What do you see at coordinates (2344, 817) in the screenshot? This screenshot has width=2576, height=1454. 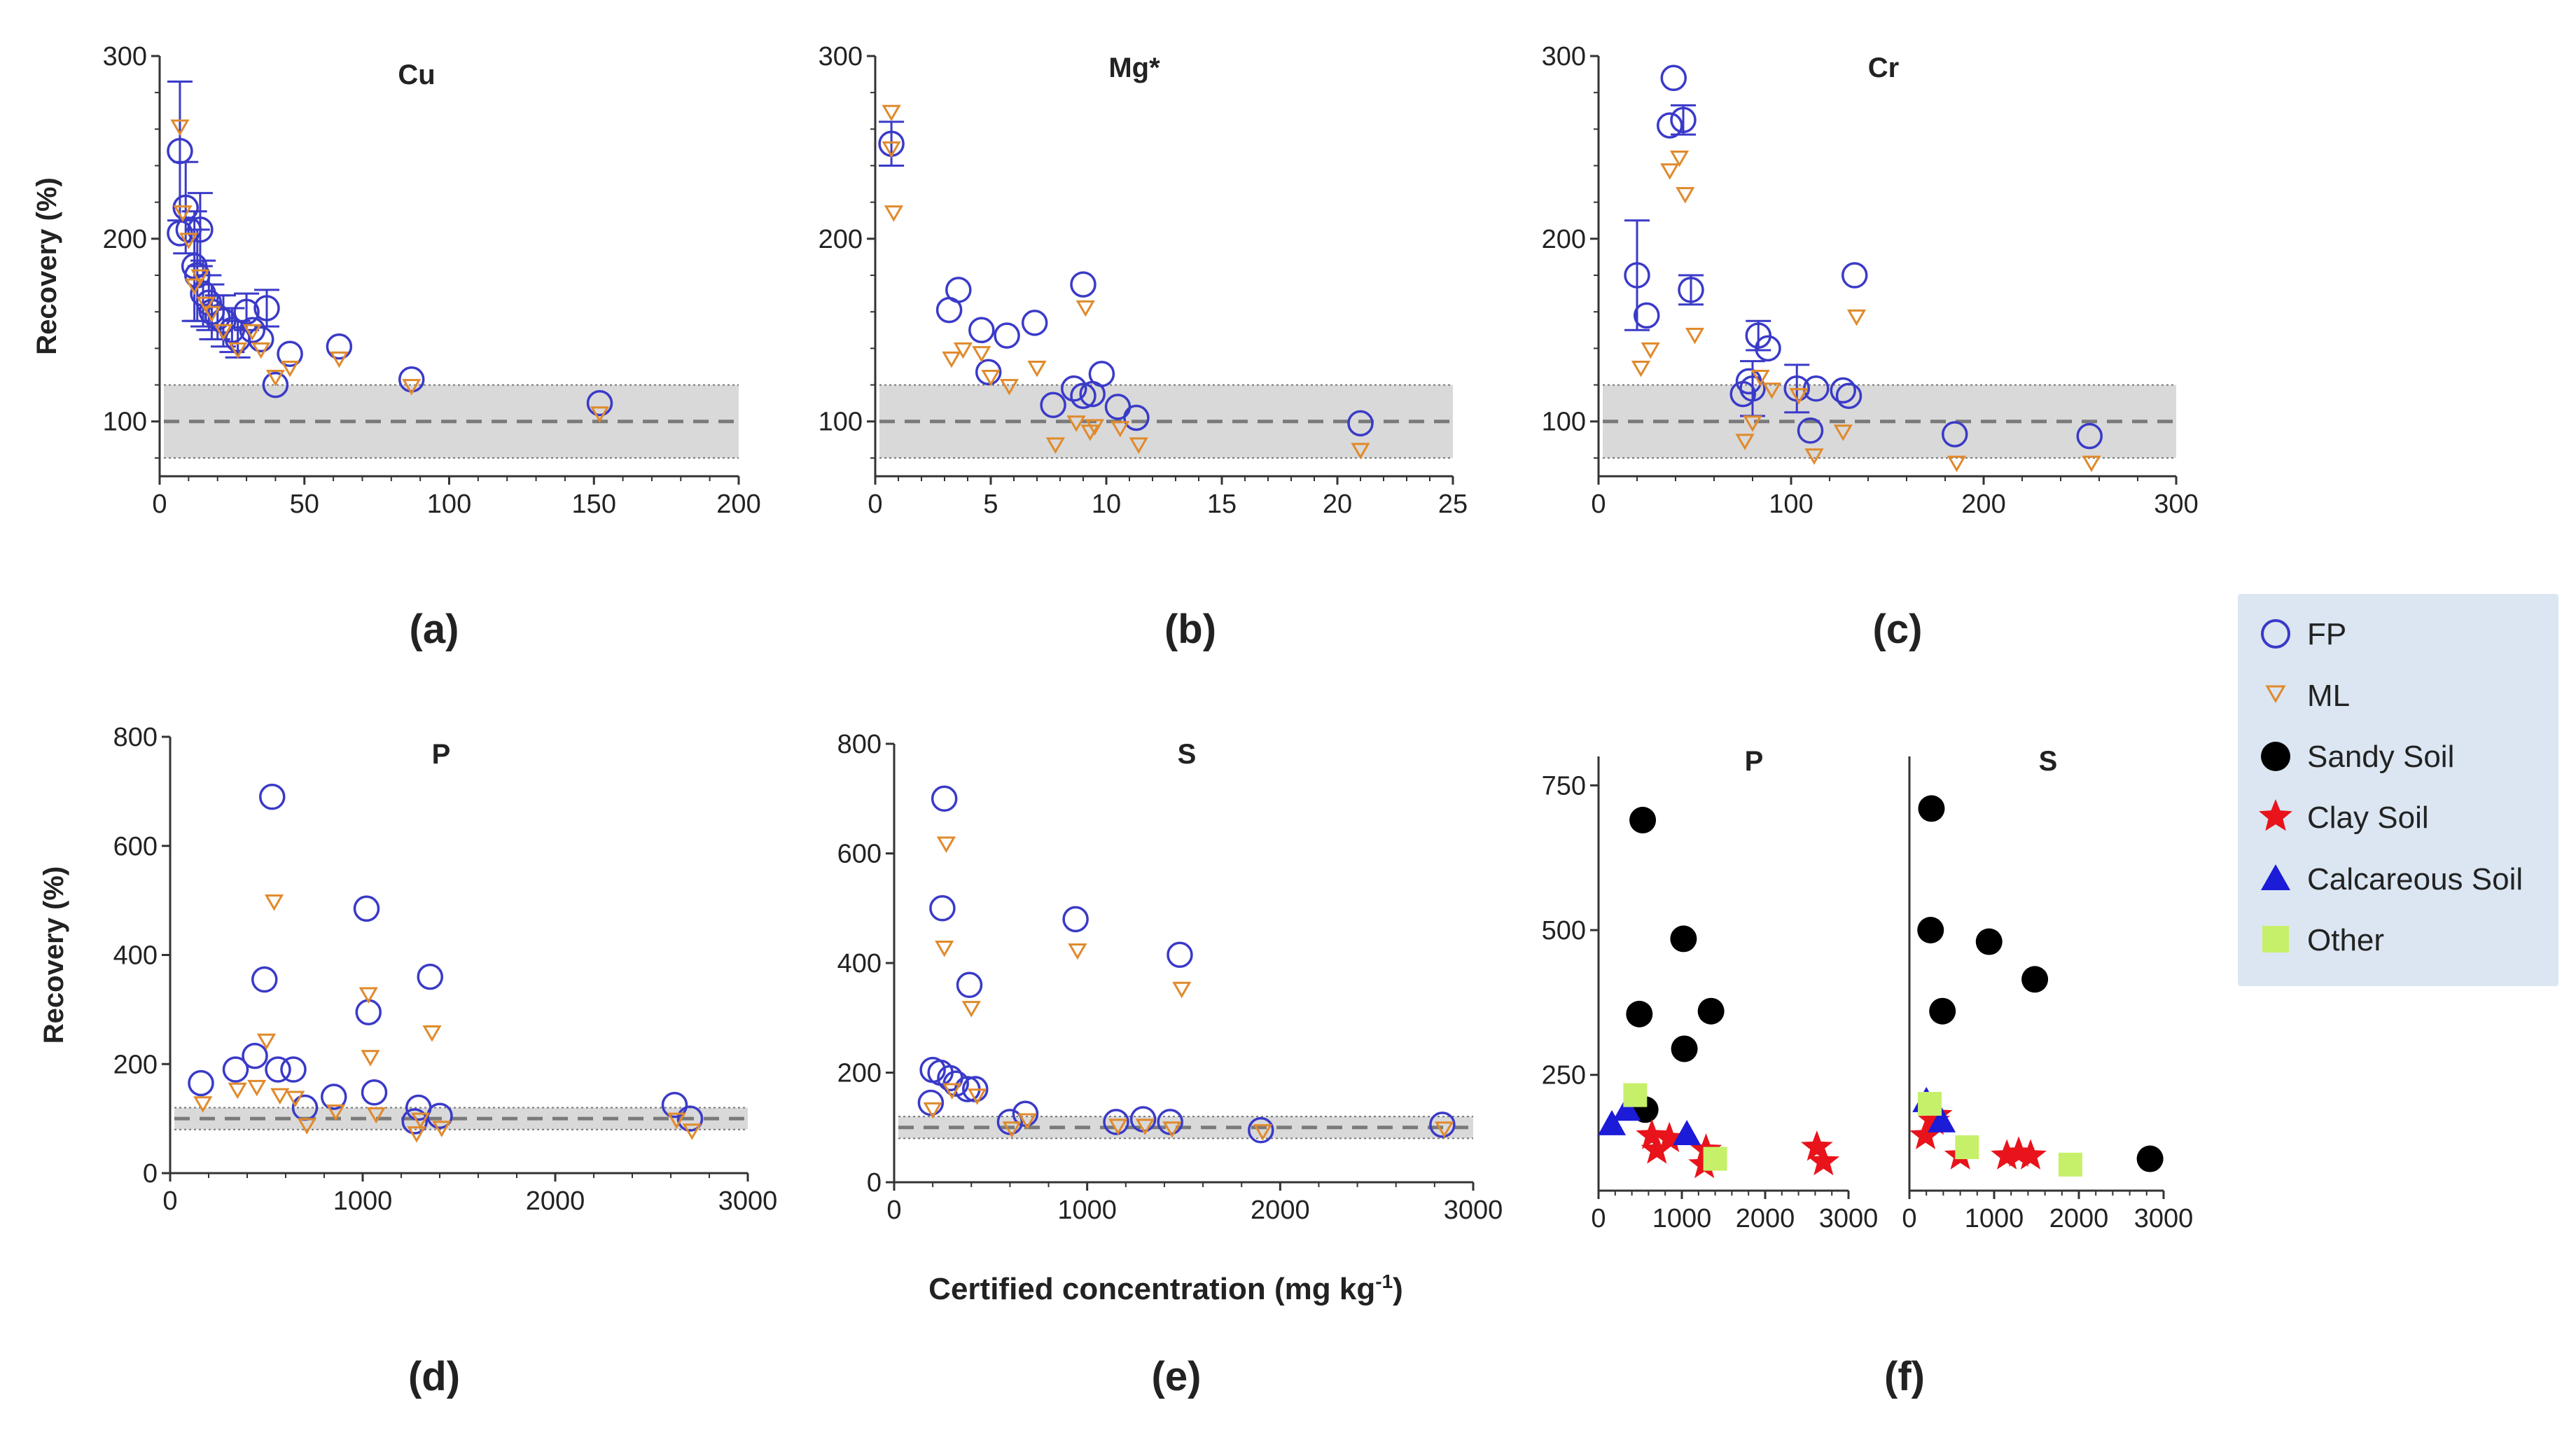 I see `legend-item-clay-soil: Clay Soil` at bounding box center [2344, 817].